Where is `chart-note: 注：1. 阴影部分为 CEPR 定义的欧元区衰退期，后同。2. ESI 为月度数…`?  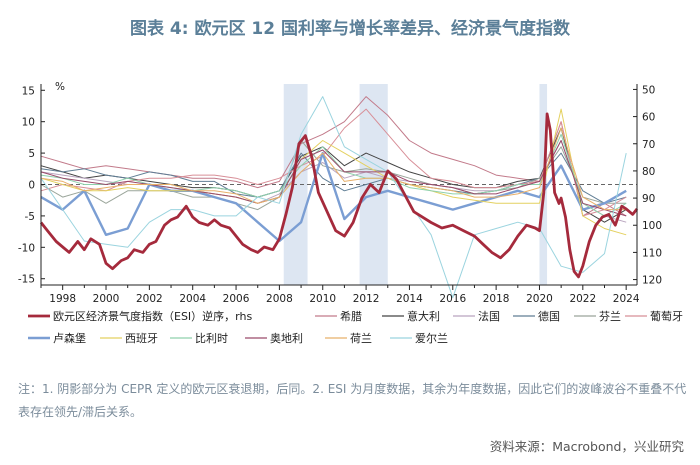 chart-note: 注：1. 阴影部分为 CEPR 定义的欧元区衰退期，后同。2. ESI 为月度数… is located at coordinates (352, 400).